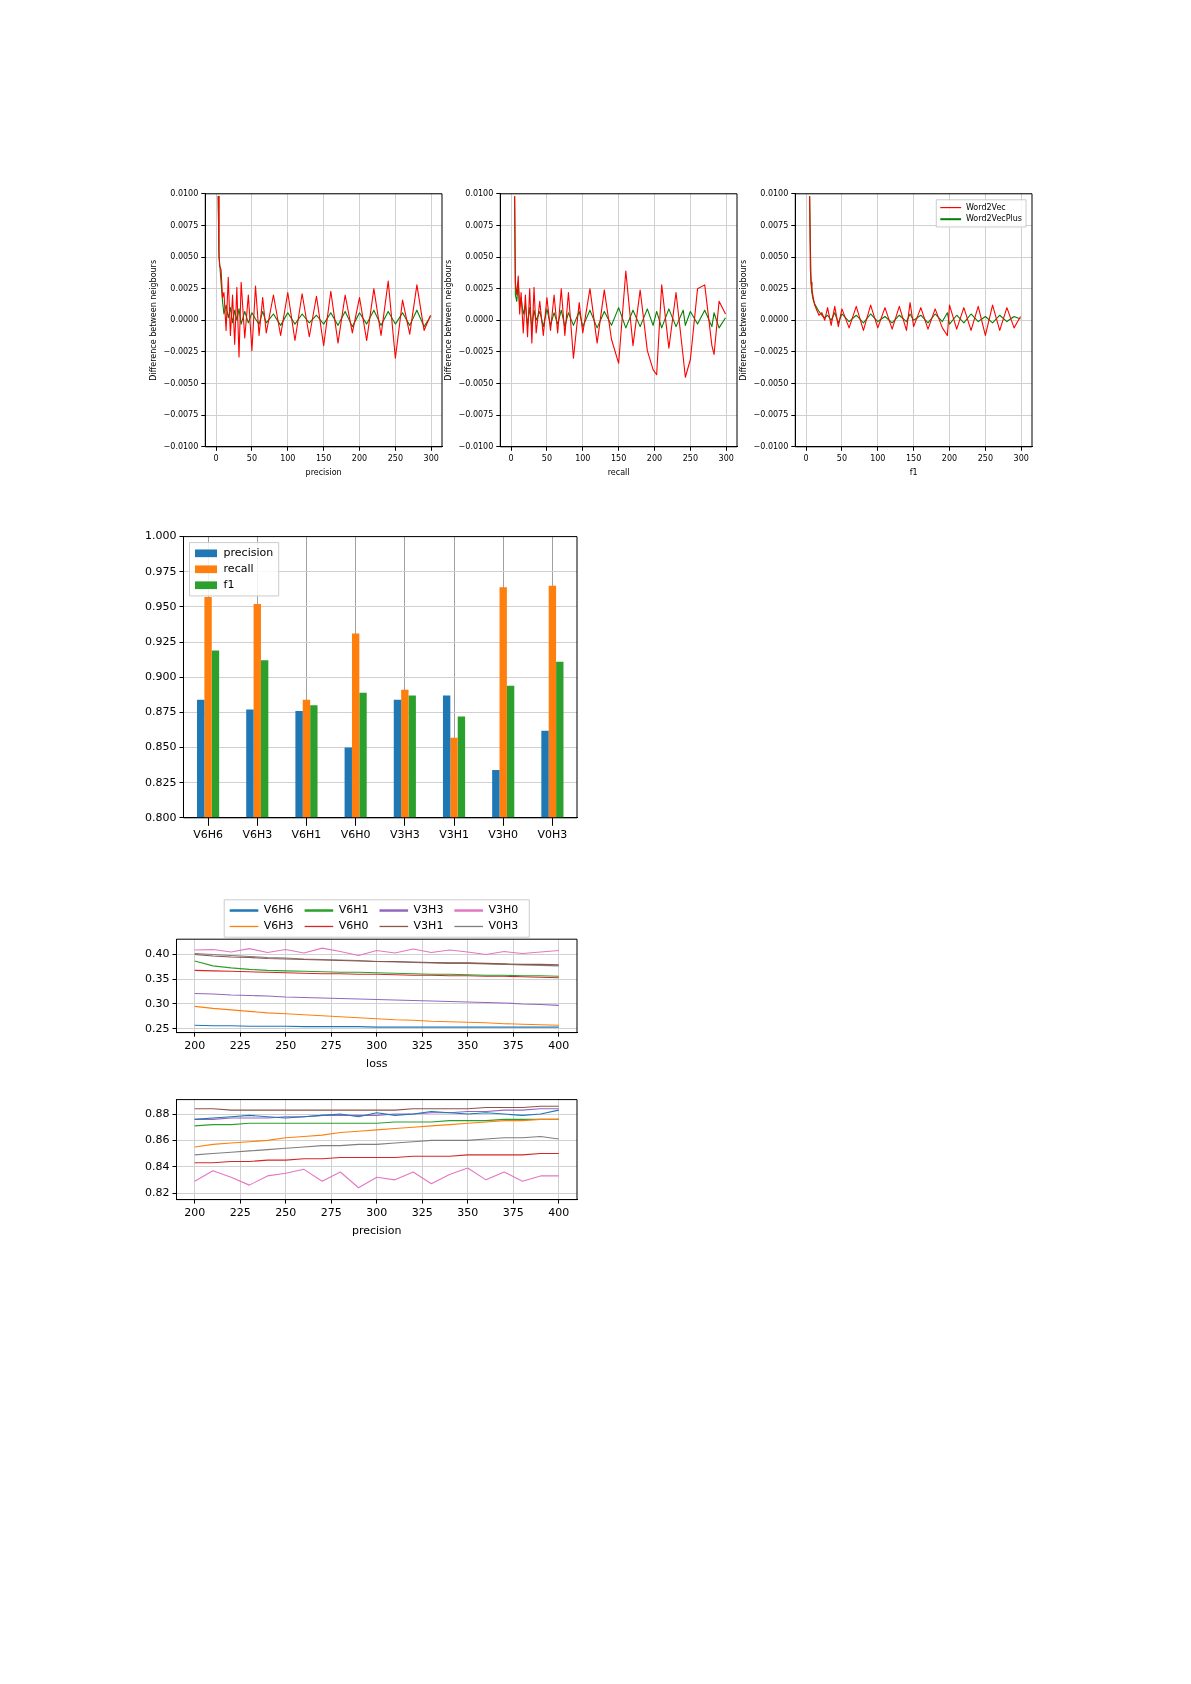 This screenshot has height=1684, width=1191. What do you see at coordinates (306, 835) in the screenshot?
I see `x-tick-label: V6H1` at bounding box center [306, 835].